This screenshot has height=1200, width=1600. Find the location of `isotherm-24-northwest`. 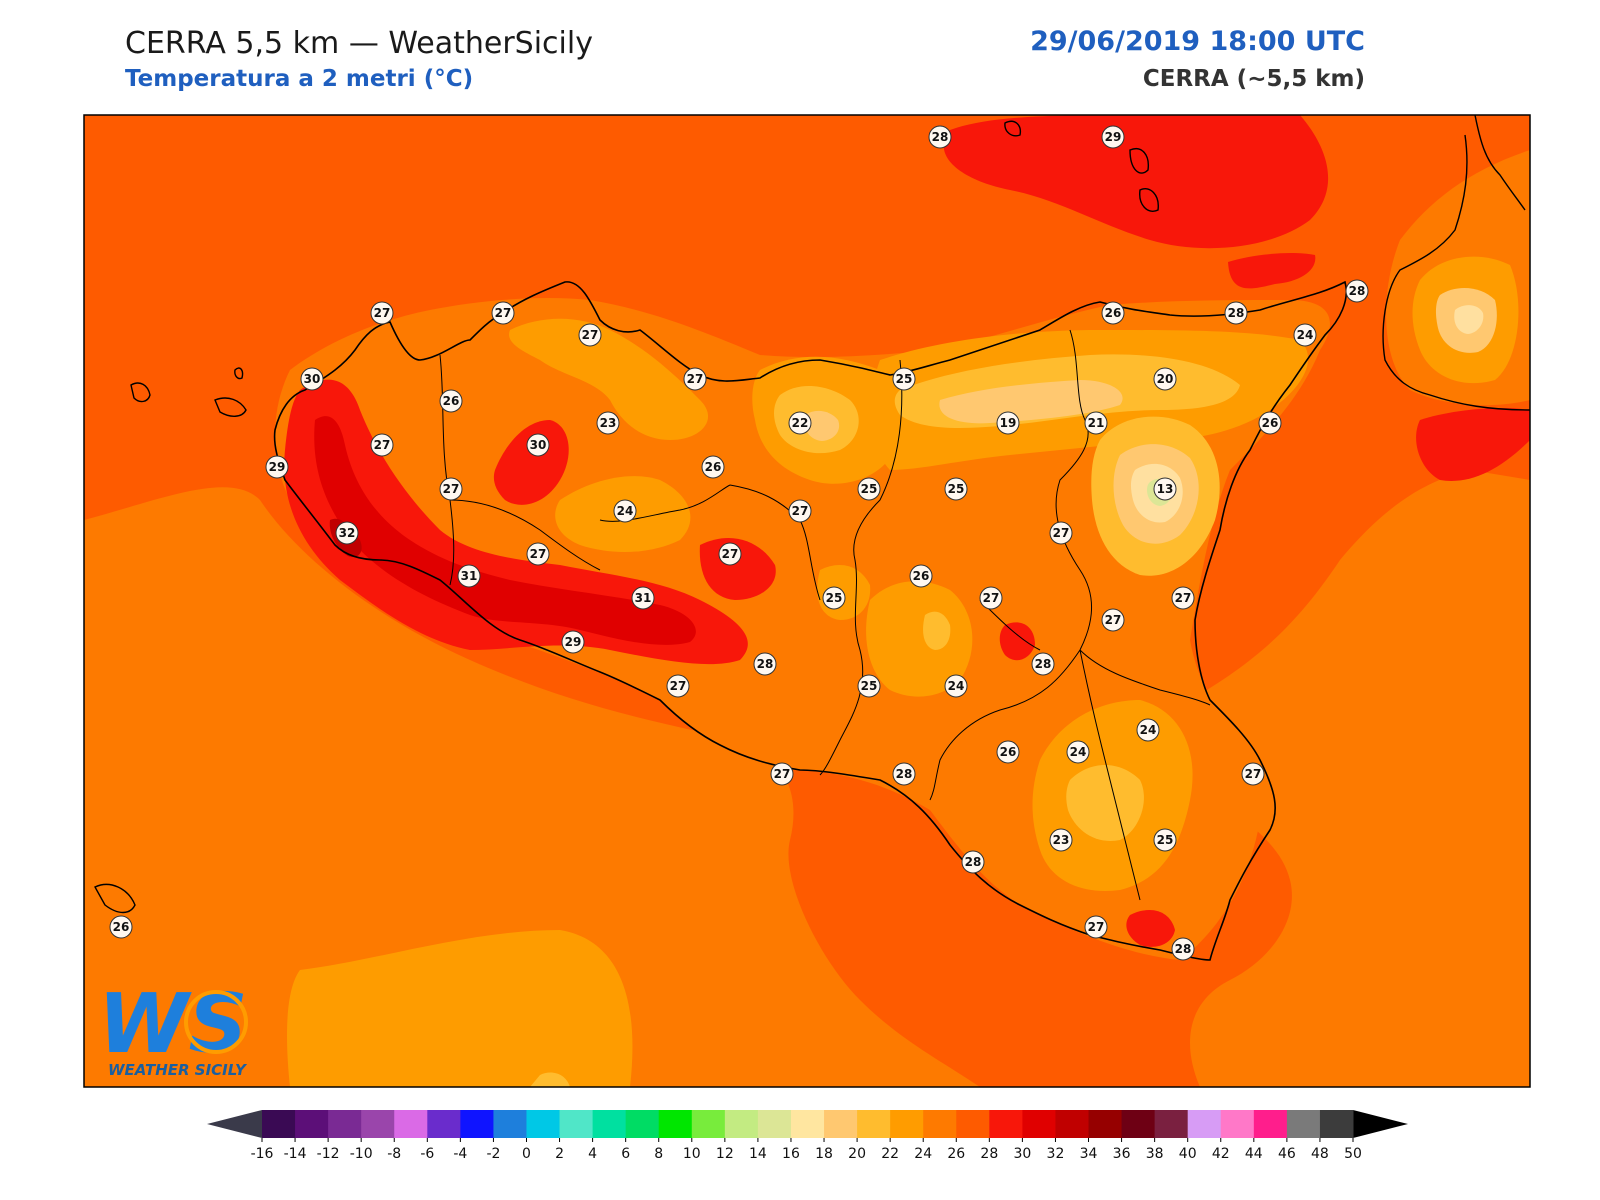

isotherm-24-northwest is located at coordinates (609, 379).